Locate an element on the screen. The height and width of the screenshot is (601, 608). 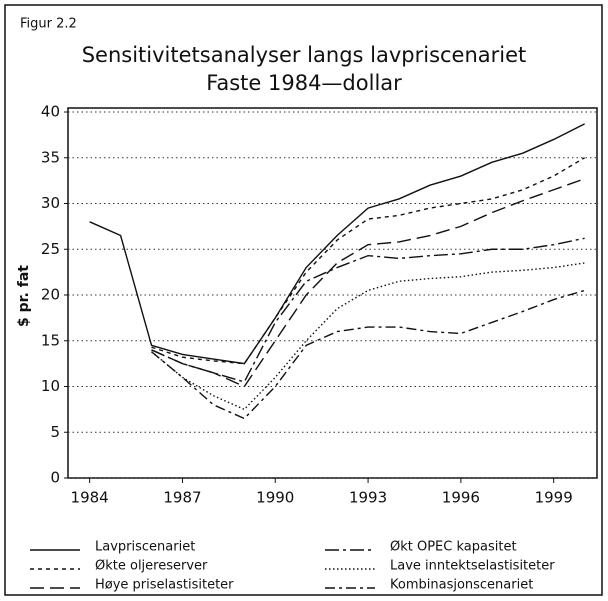
legend-label: Økt OPEC kapasitet is located at coordinates (453, 547).